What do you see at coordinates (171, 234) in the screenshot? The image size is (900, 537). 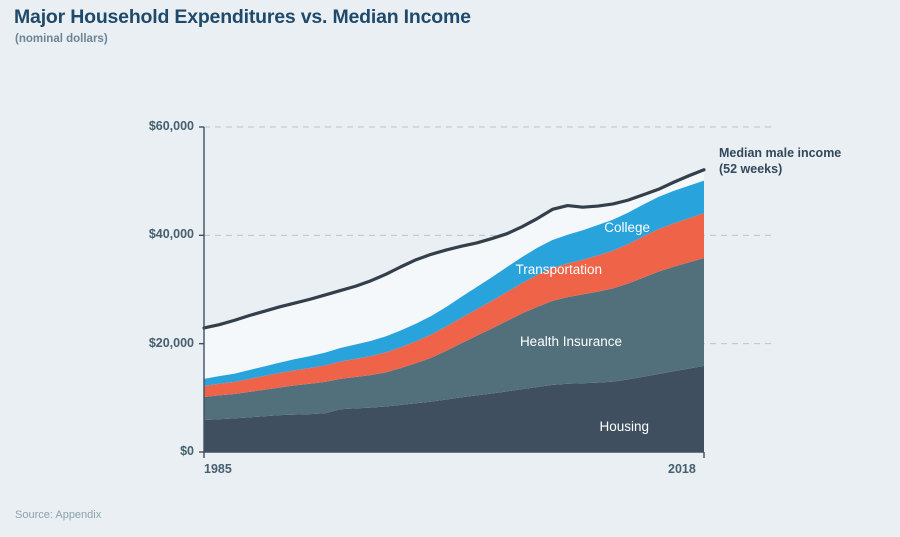 I see `y-axis-label: $40,000` at bounding box center [171, 234].